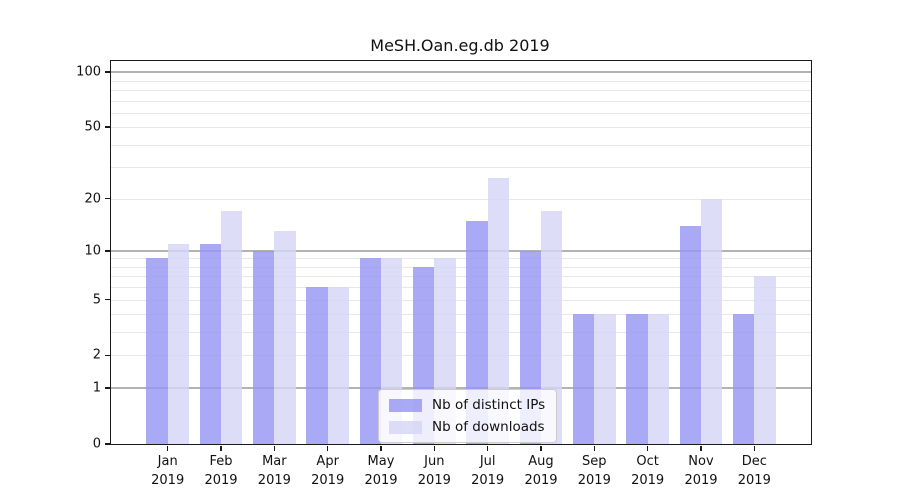 This screenshot has width=900, height=500. Describe the element at coordinates (405, 427) in the screenshot. I see `legend-swatch-downloads-icon` at that location.